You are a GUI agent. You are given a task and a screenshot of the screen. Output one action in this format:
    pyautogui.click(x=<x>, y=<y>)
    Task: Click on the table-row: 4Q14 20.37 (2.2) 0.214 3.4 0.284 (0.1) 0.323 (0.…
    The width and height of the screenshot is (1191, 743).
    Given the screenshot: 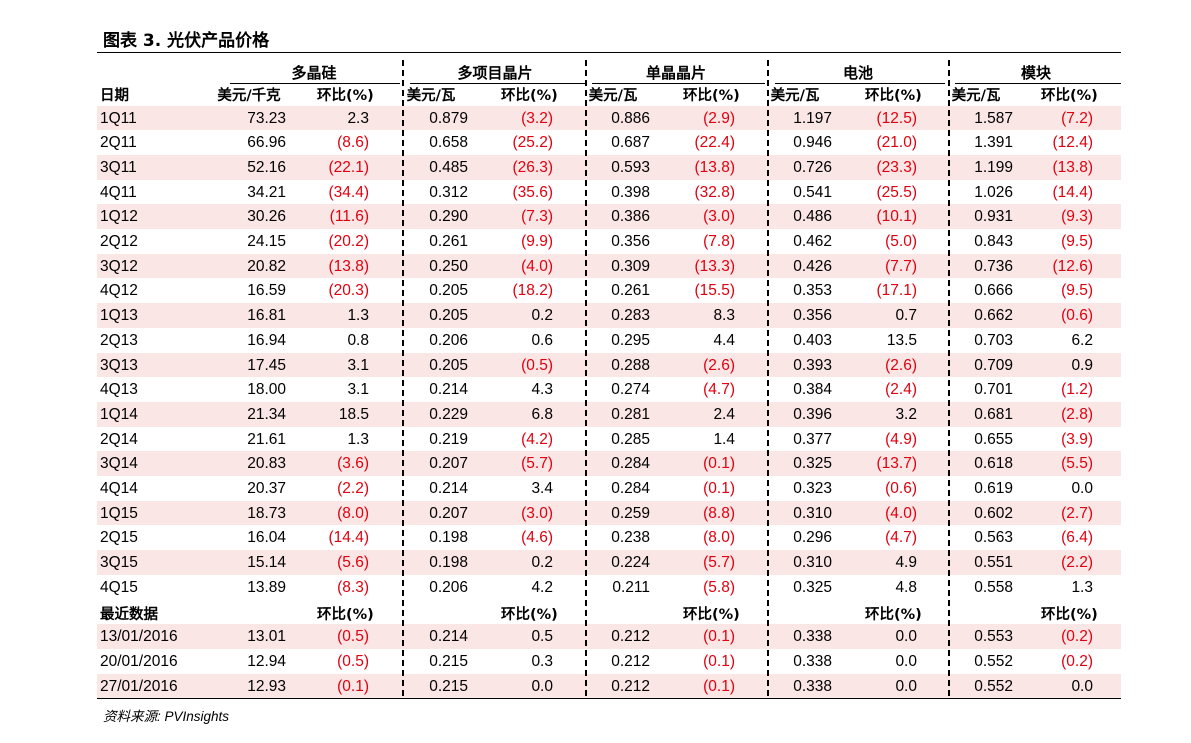 What is the action you would take?
    pyautogui.click(x=609, y=488)
    